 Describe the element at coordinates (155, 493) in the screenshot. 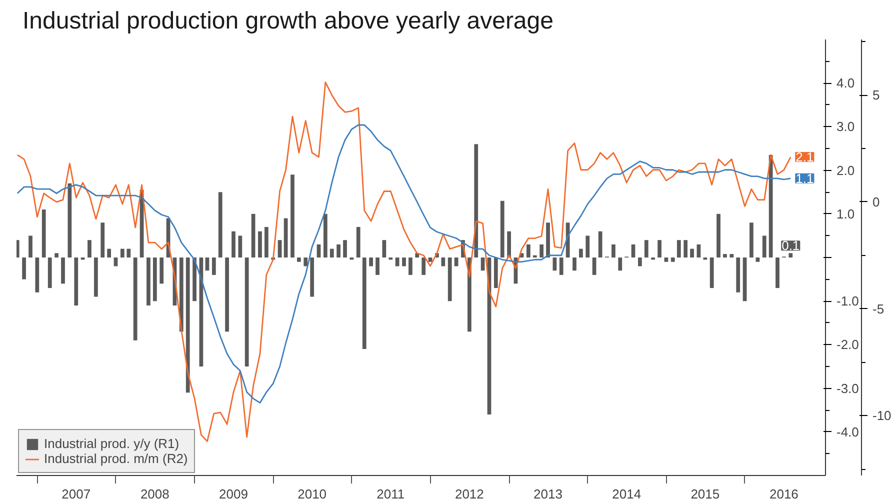

I see `x-tick-label: 2008` at that location.